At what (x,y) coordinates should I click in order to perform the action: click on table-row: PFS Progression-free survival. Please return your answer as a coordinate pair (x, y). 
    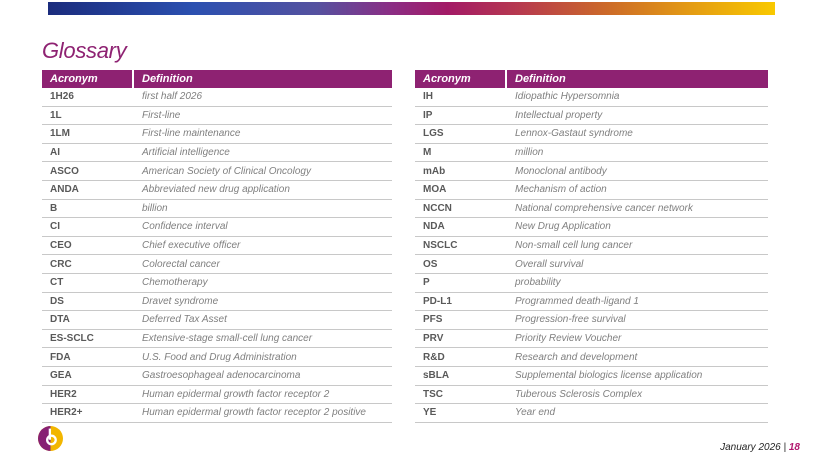
    Looking at the image, I should click on (591, 320).